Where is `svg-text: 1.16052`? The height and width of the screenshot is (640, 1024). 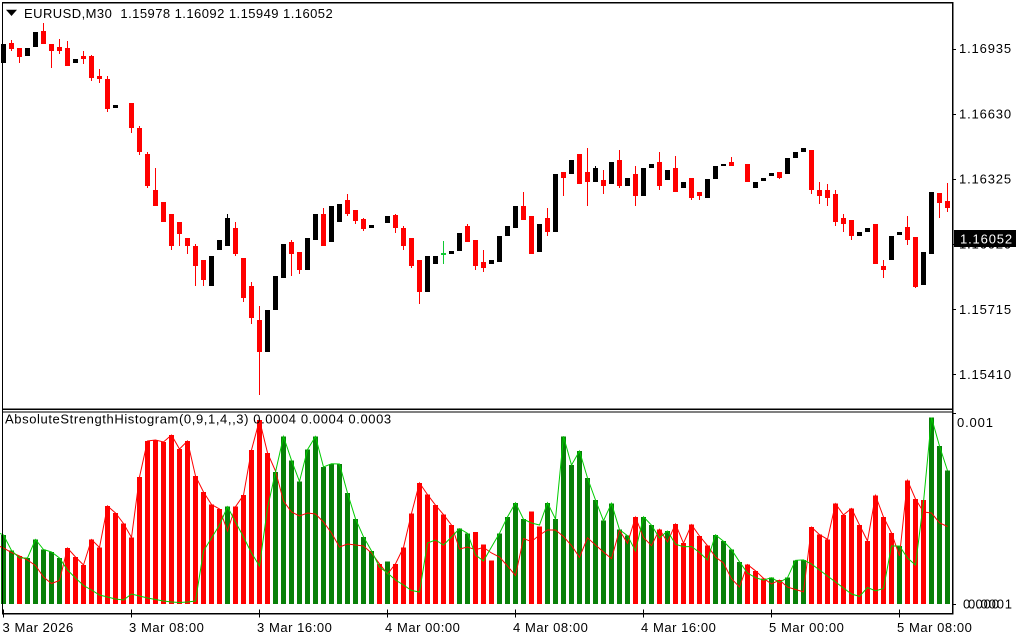
svg-text: 1.16052 is located at coordinates (986, 239).